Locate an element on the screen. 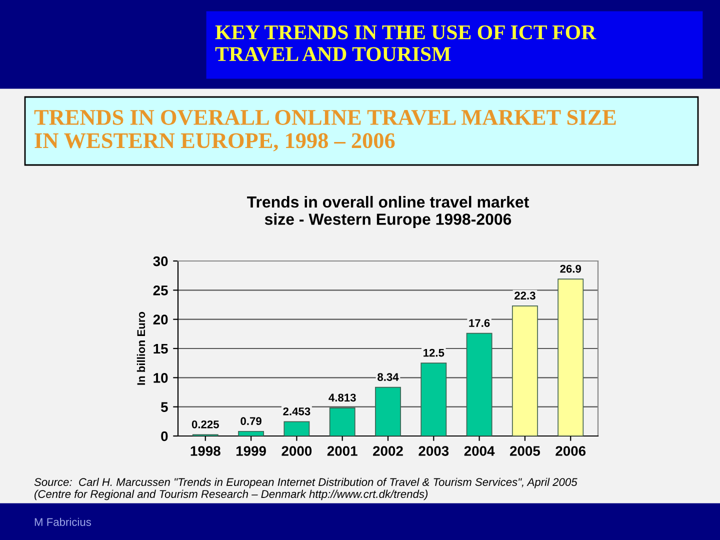 The height and width of the screenshot is (540, 720). data-label: 4.813 is located at coordinates (342, 398).